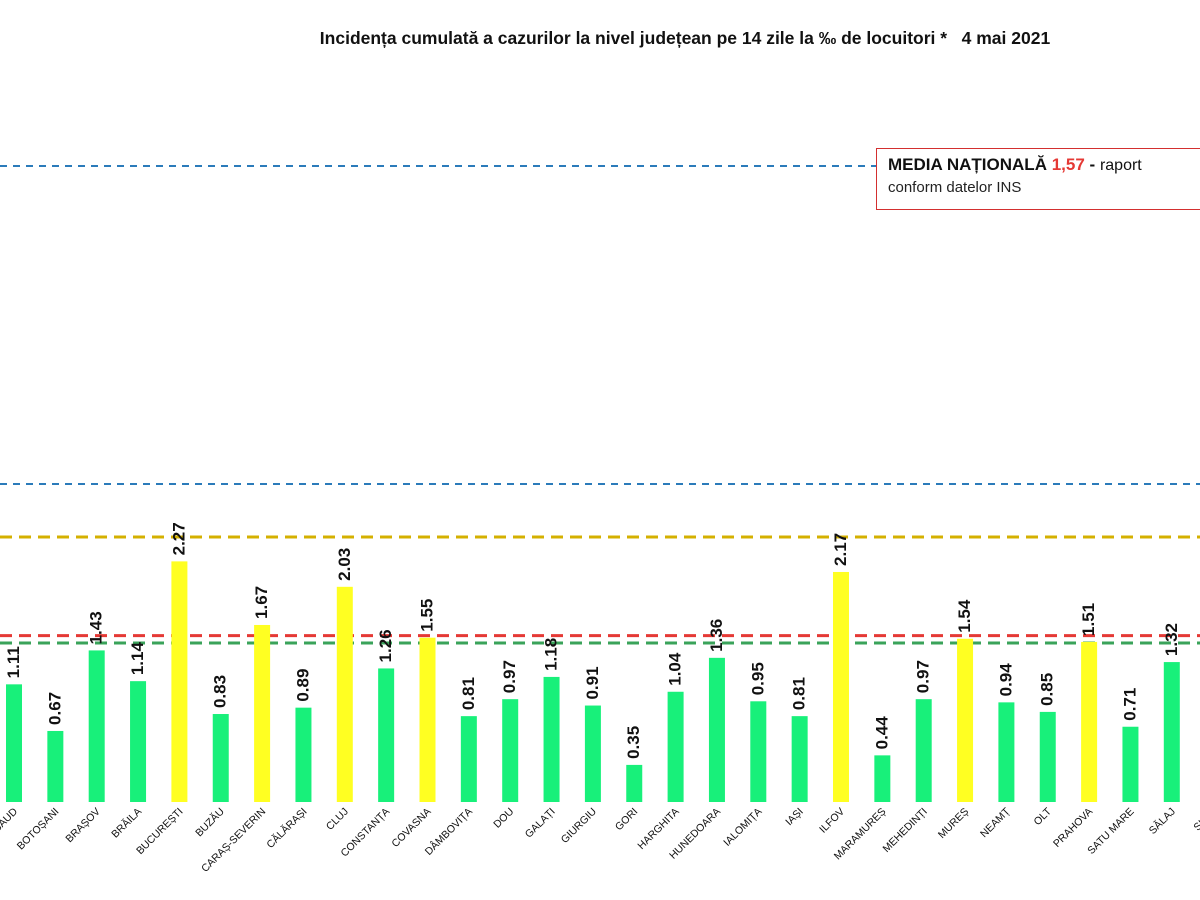 The height and width of the screenshot is (900, 1200). I want to click on bar-value-label: 0.67, so click(54, 708).